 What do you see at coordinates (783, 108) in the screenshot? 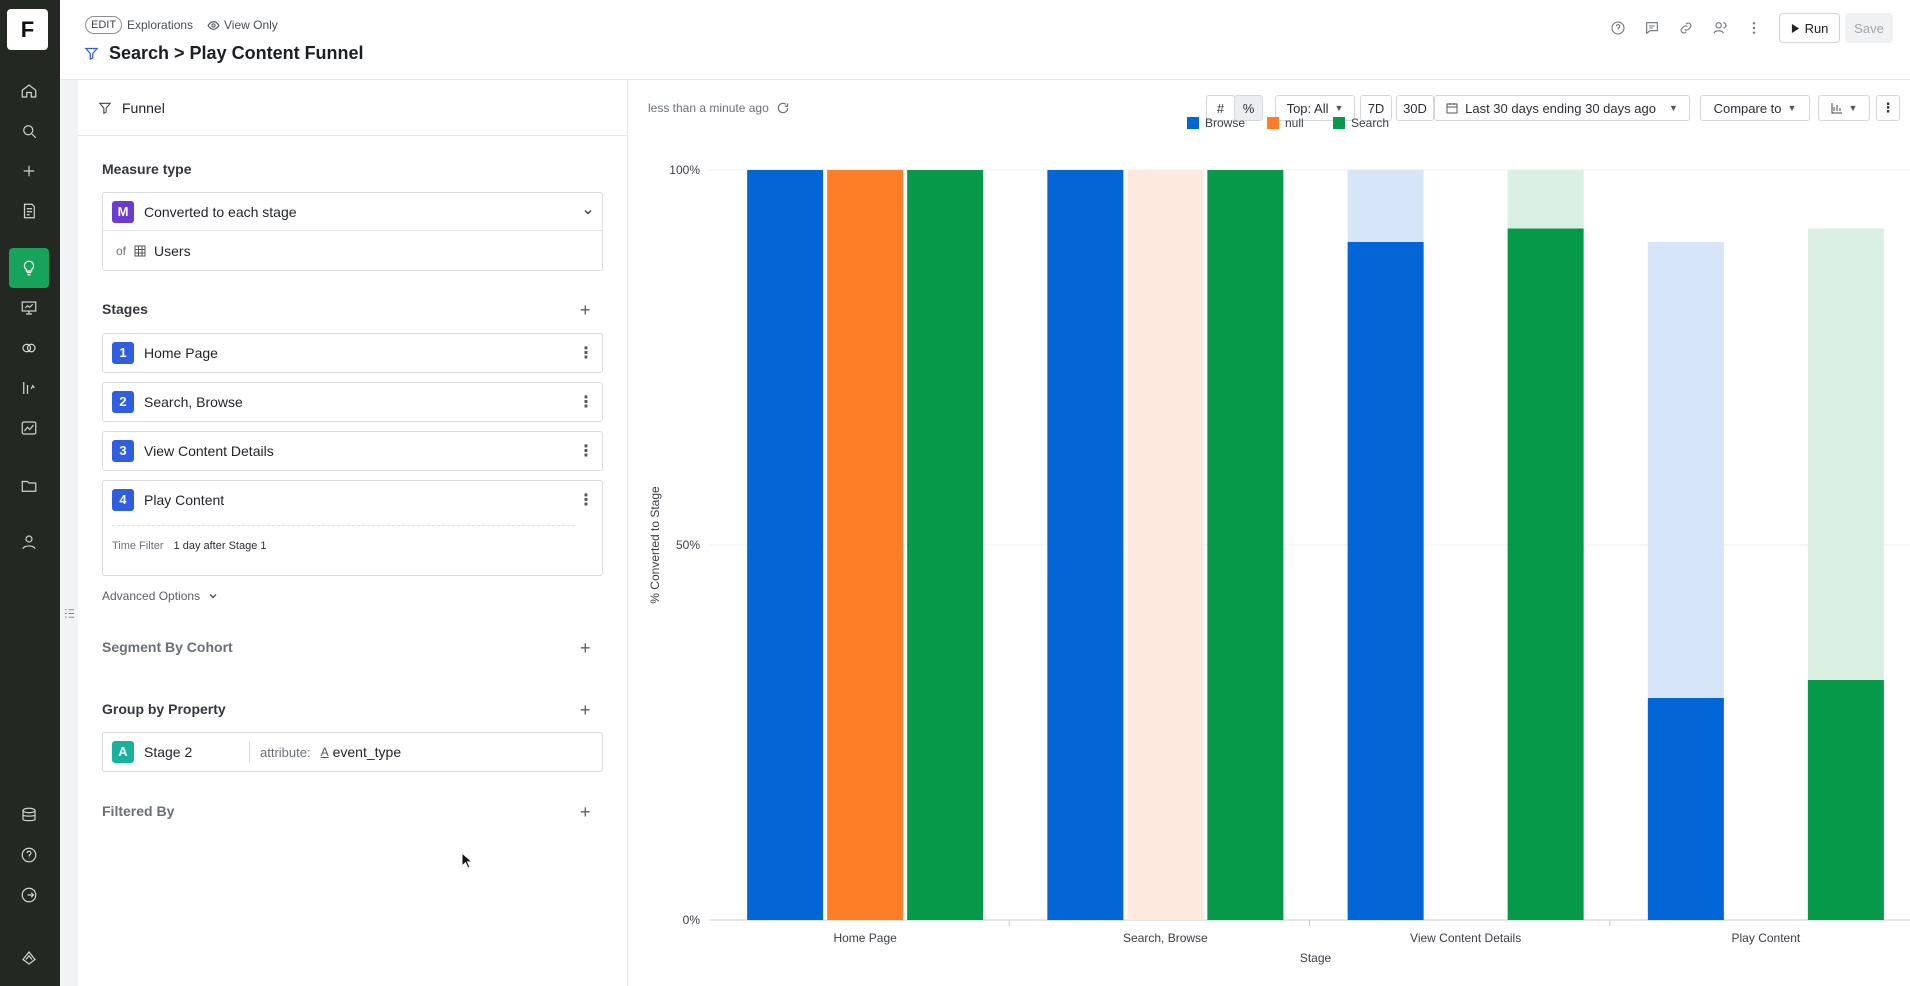
I see `refresh-icon` at bounding box center [783, 108].